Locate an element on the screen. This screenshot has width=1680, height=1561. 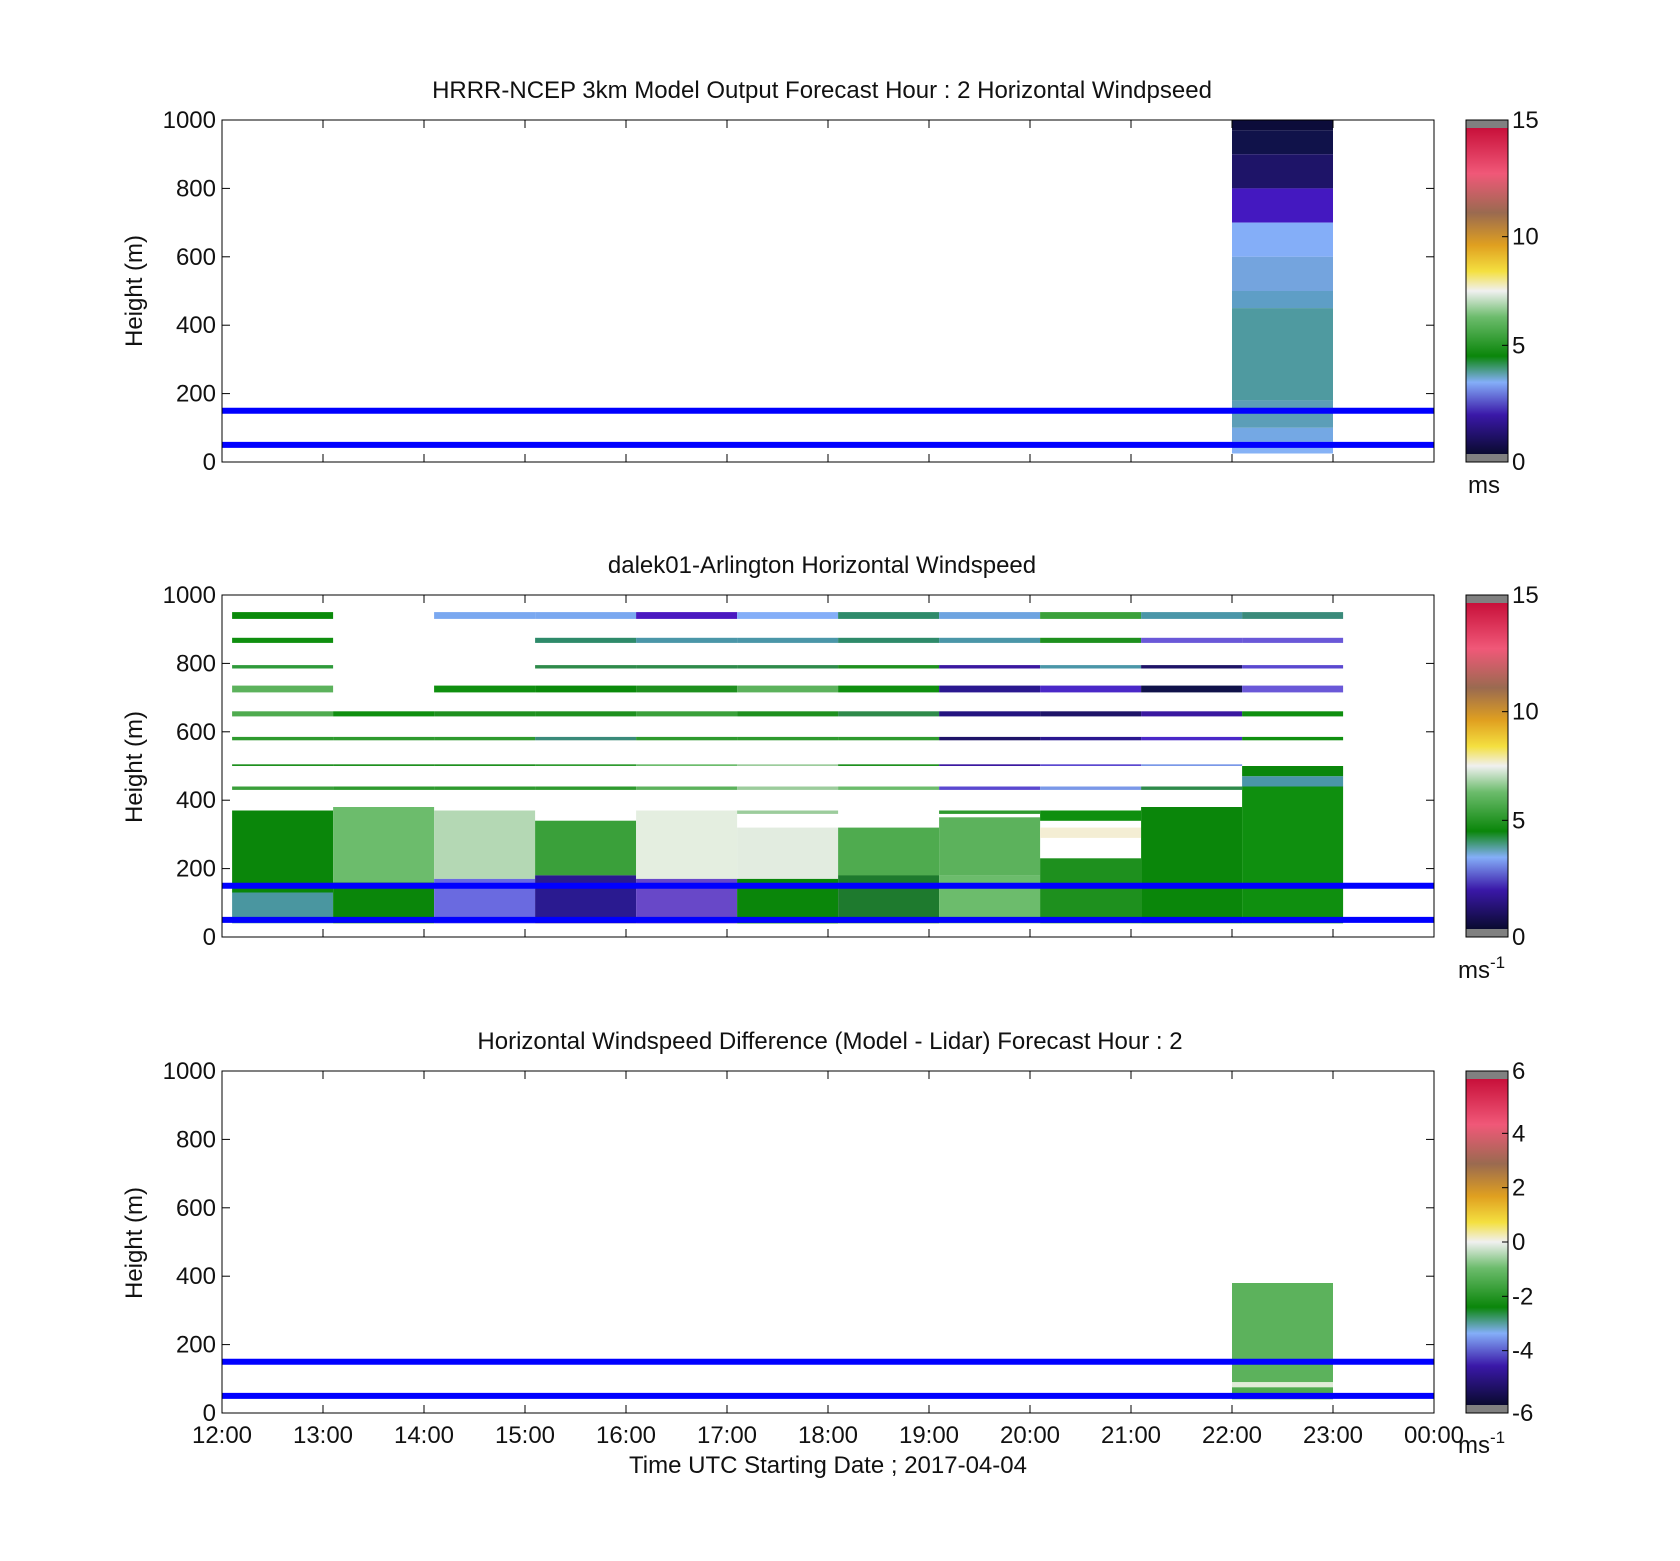
x-tick-label: 15:00 is located at coordinates (525, 1435).